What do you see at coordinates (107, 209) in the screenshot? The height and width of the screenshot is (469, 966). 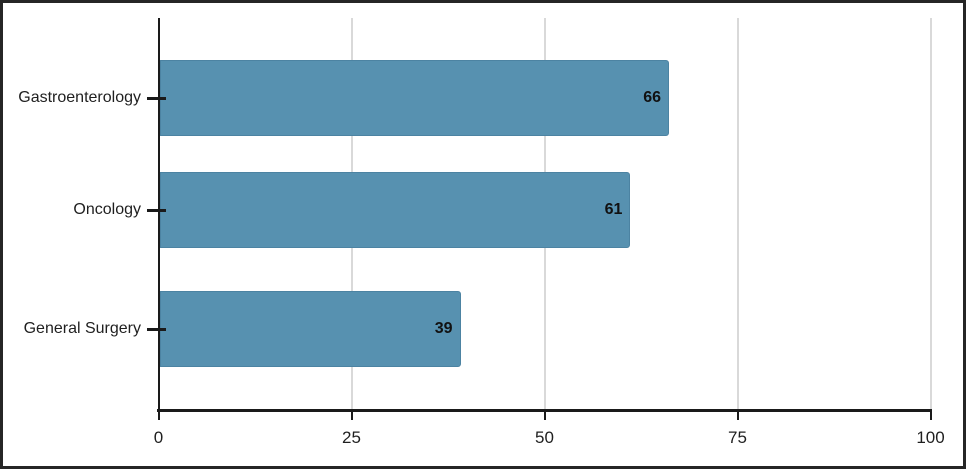 I see `category-label: Oncology` at bounding box center [107, 209].